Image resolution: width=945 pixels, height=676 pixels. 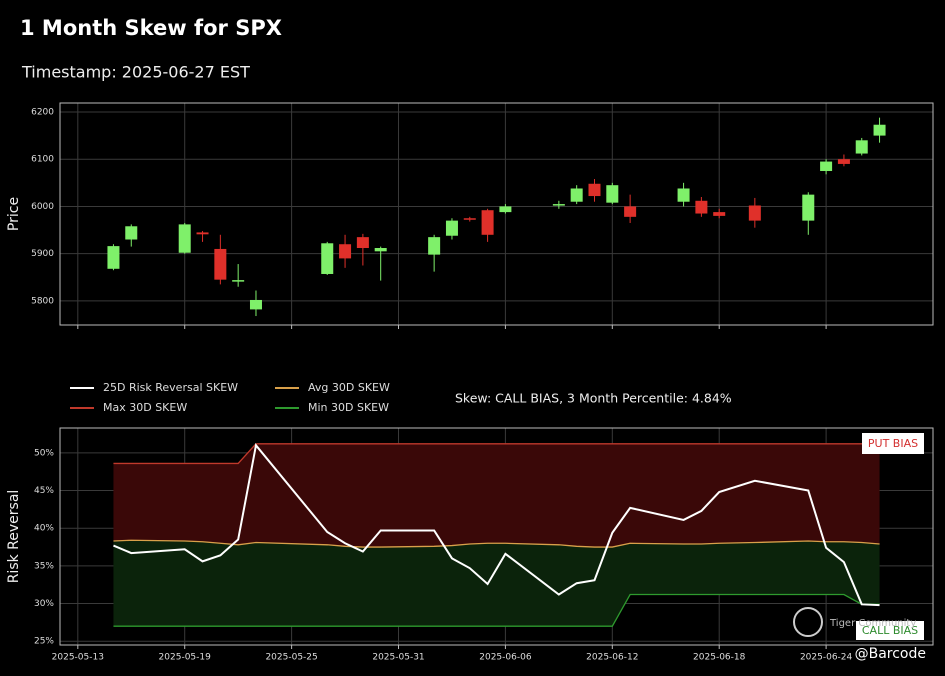 What do you see at coordinates (14, 214) in the screenshot?
I see `y-axis-label: Price` at bounding box center [14, 214].